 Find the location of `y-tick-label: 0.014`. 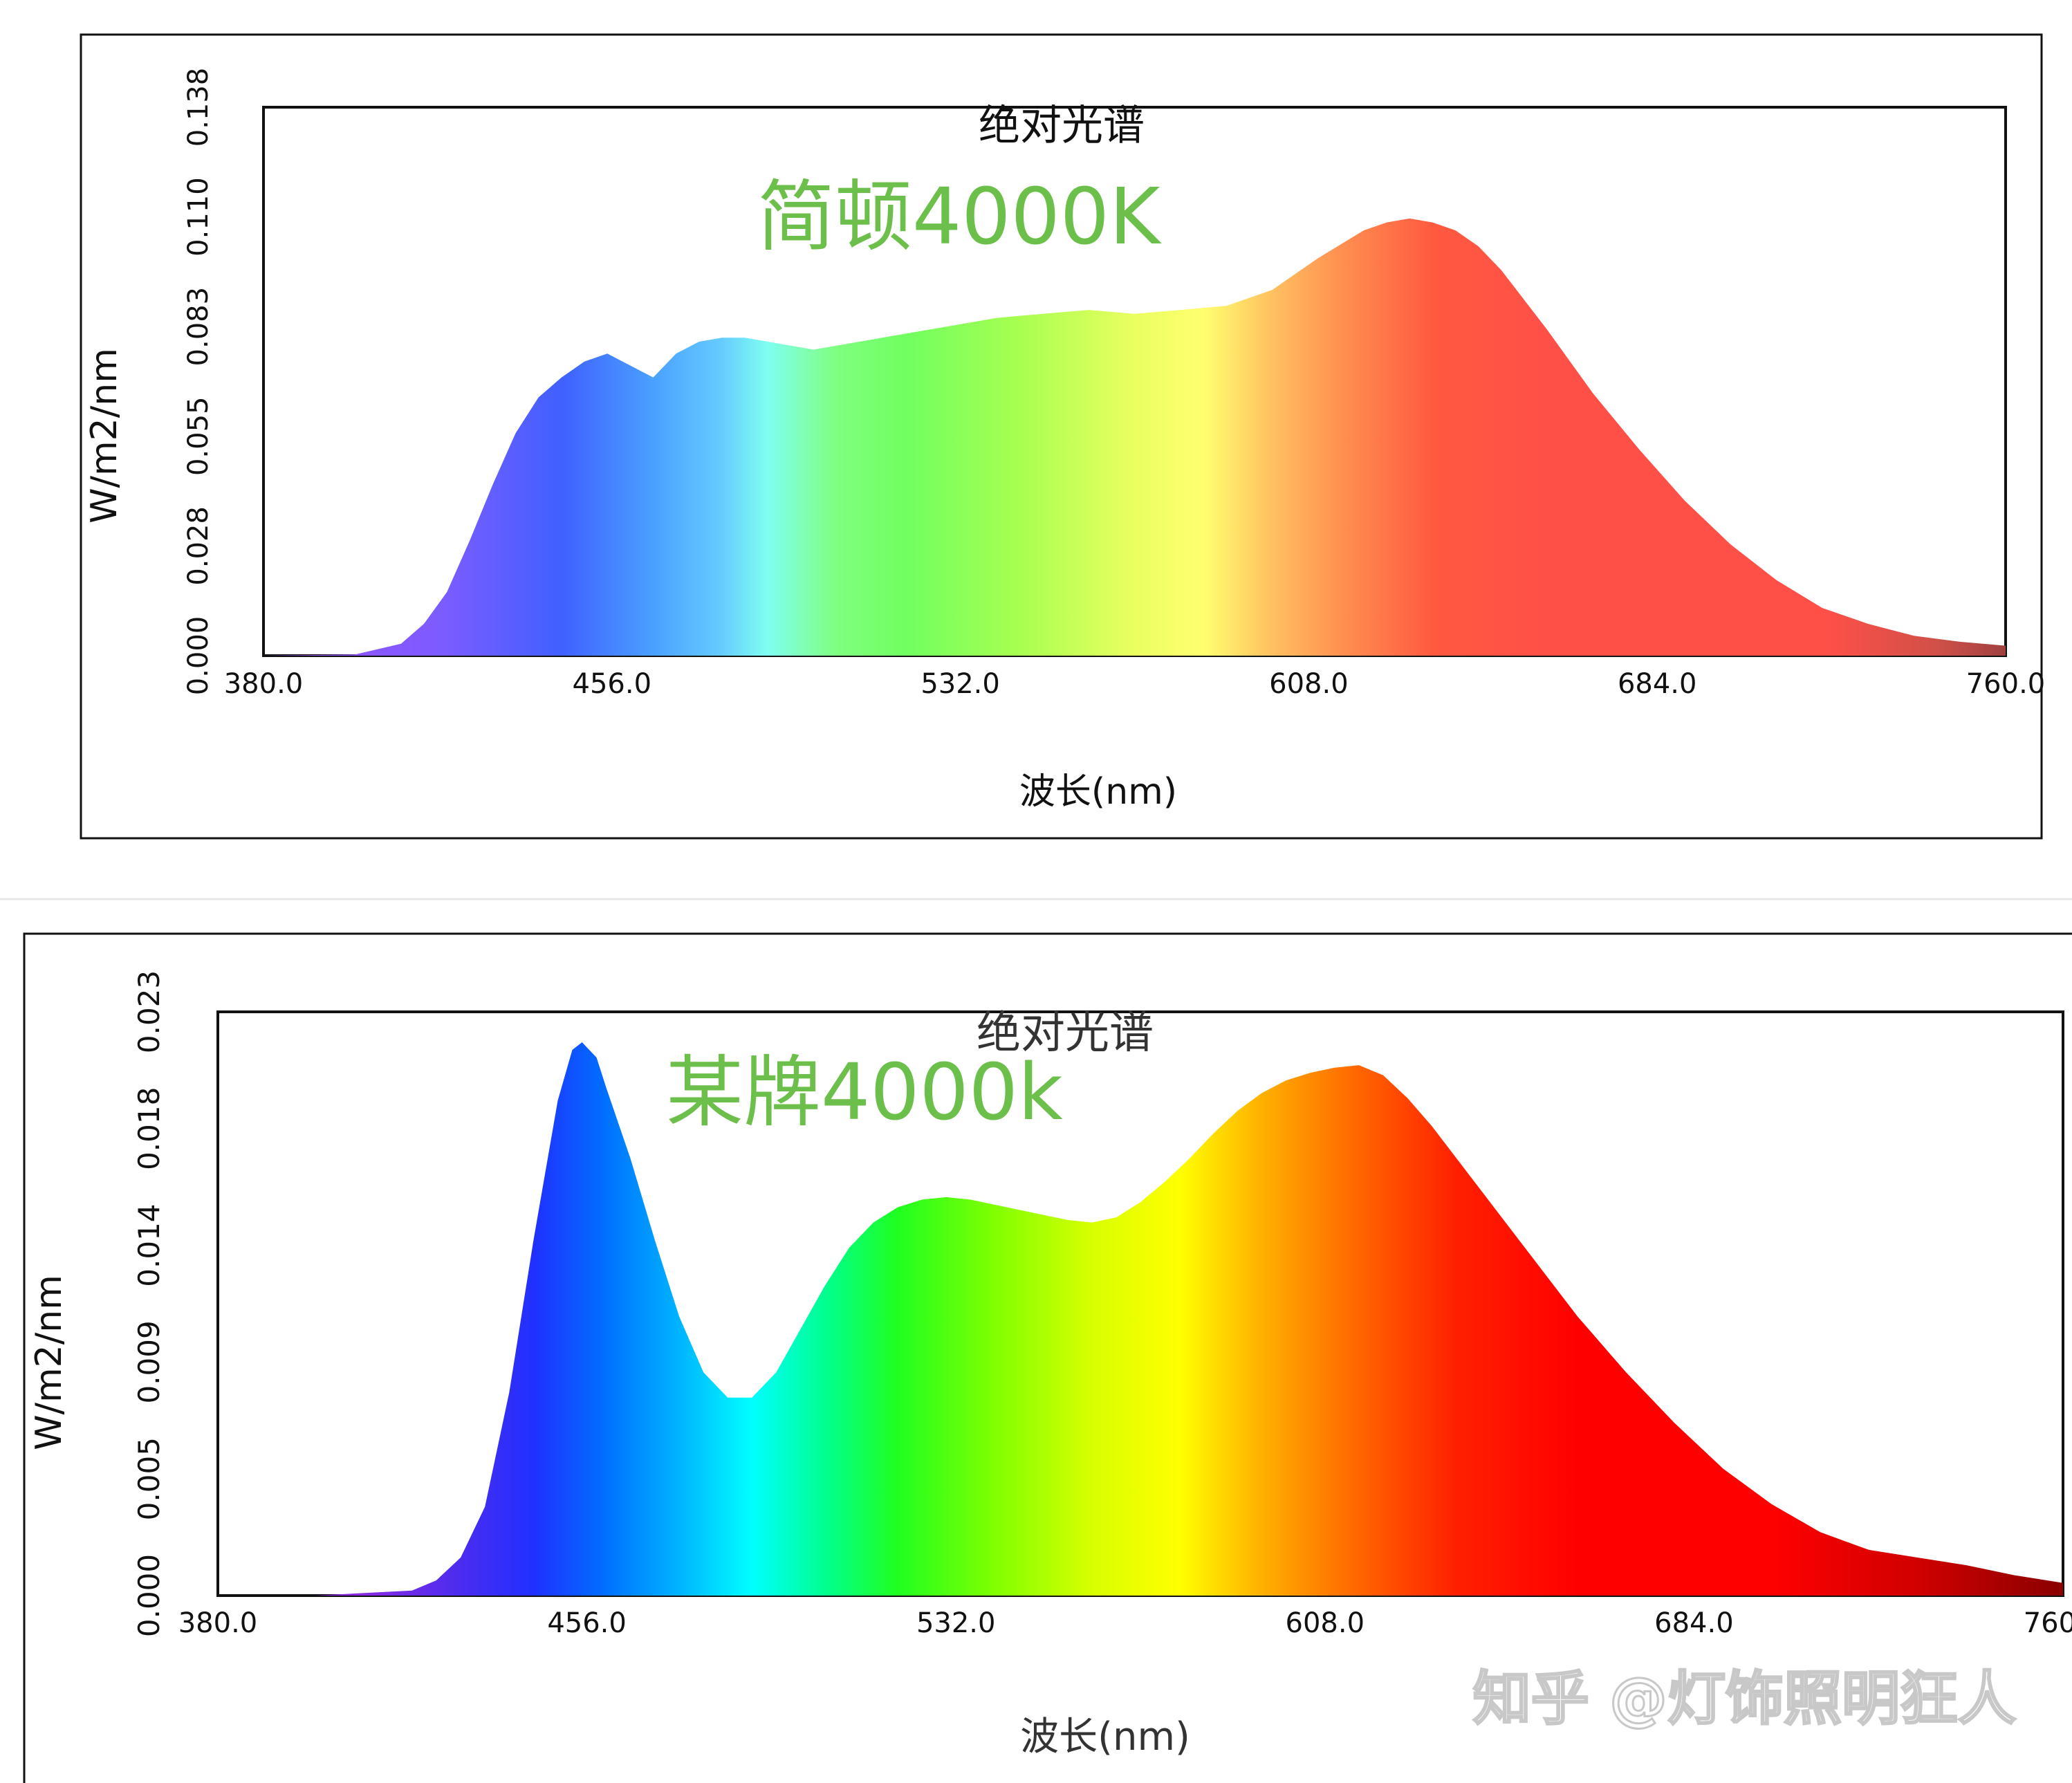

y-tick-label: 0.014 is located at coordinates (149, 1244).